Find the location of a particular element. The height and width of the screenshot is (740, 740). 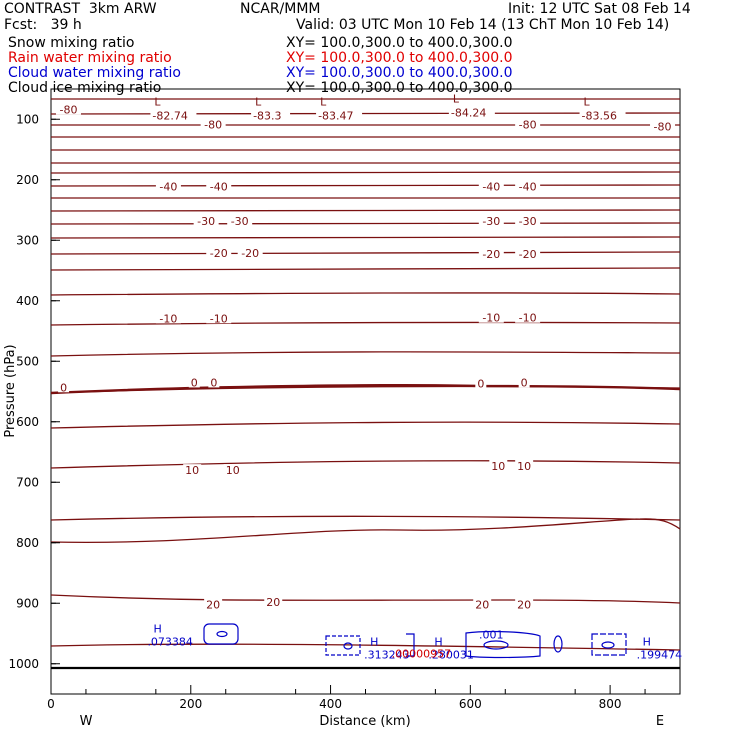

chart-title: CONTRAST 3km ARW is located at coordinates (80, 9).